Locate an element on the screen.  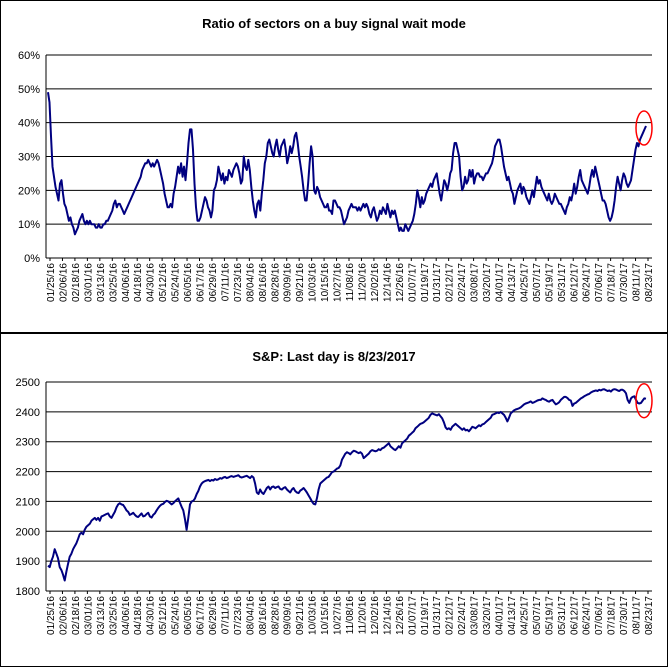
y-tick-label: 1900 is located at coordinates (28, 562).